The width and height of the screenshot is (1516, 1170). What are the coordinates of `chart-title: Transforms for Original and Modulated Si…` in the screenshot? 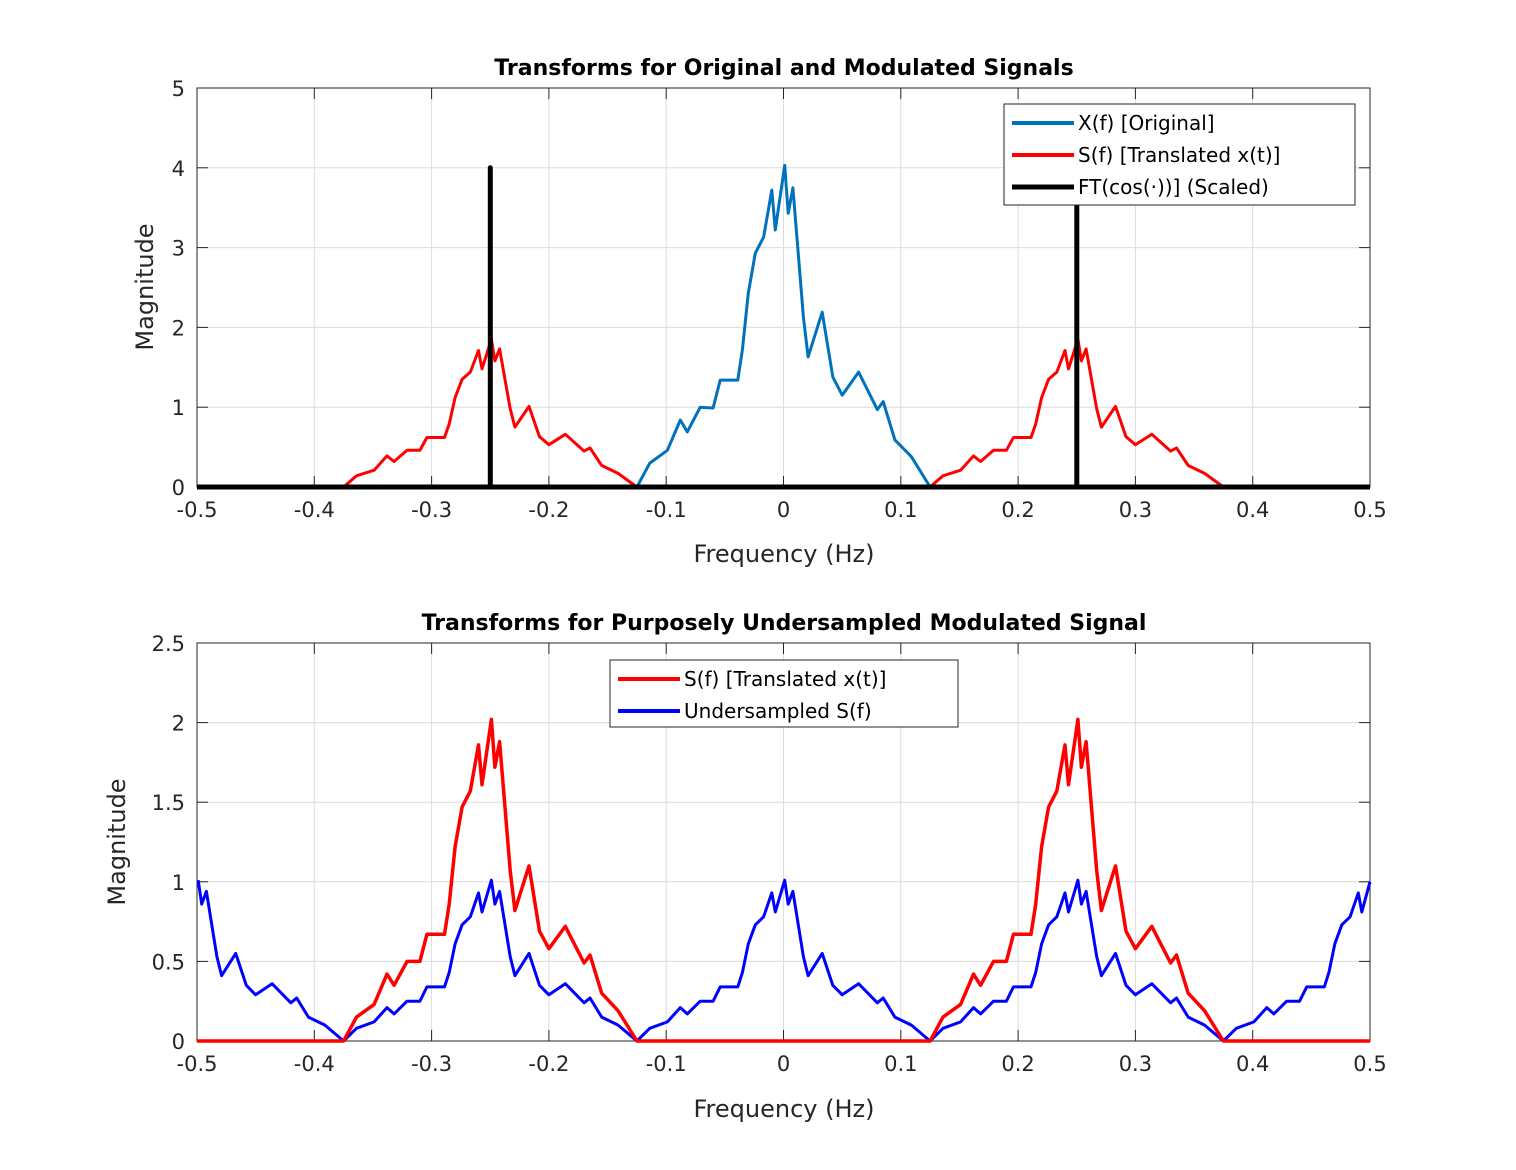 It's located at (783, 68).